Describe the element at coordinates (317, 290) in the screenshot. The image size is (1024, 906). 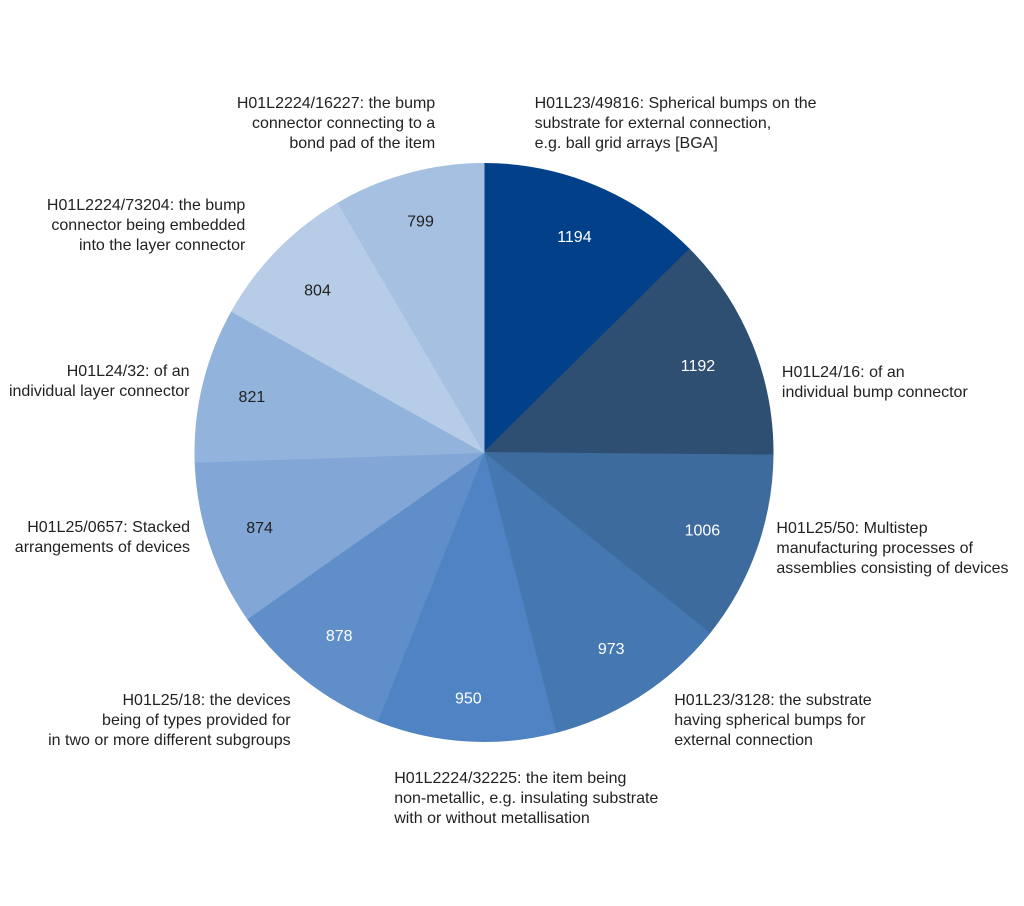
I see `svg-text: 804` at that location.